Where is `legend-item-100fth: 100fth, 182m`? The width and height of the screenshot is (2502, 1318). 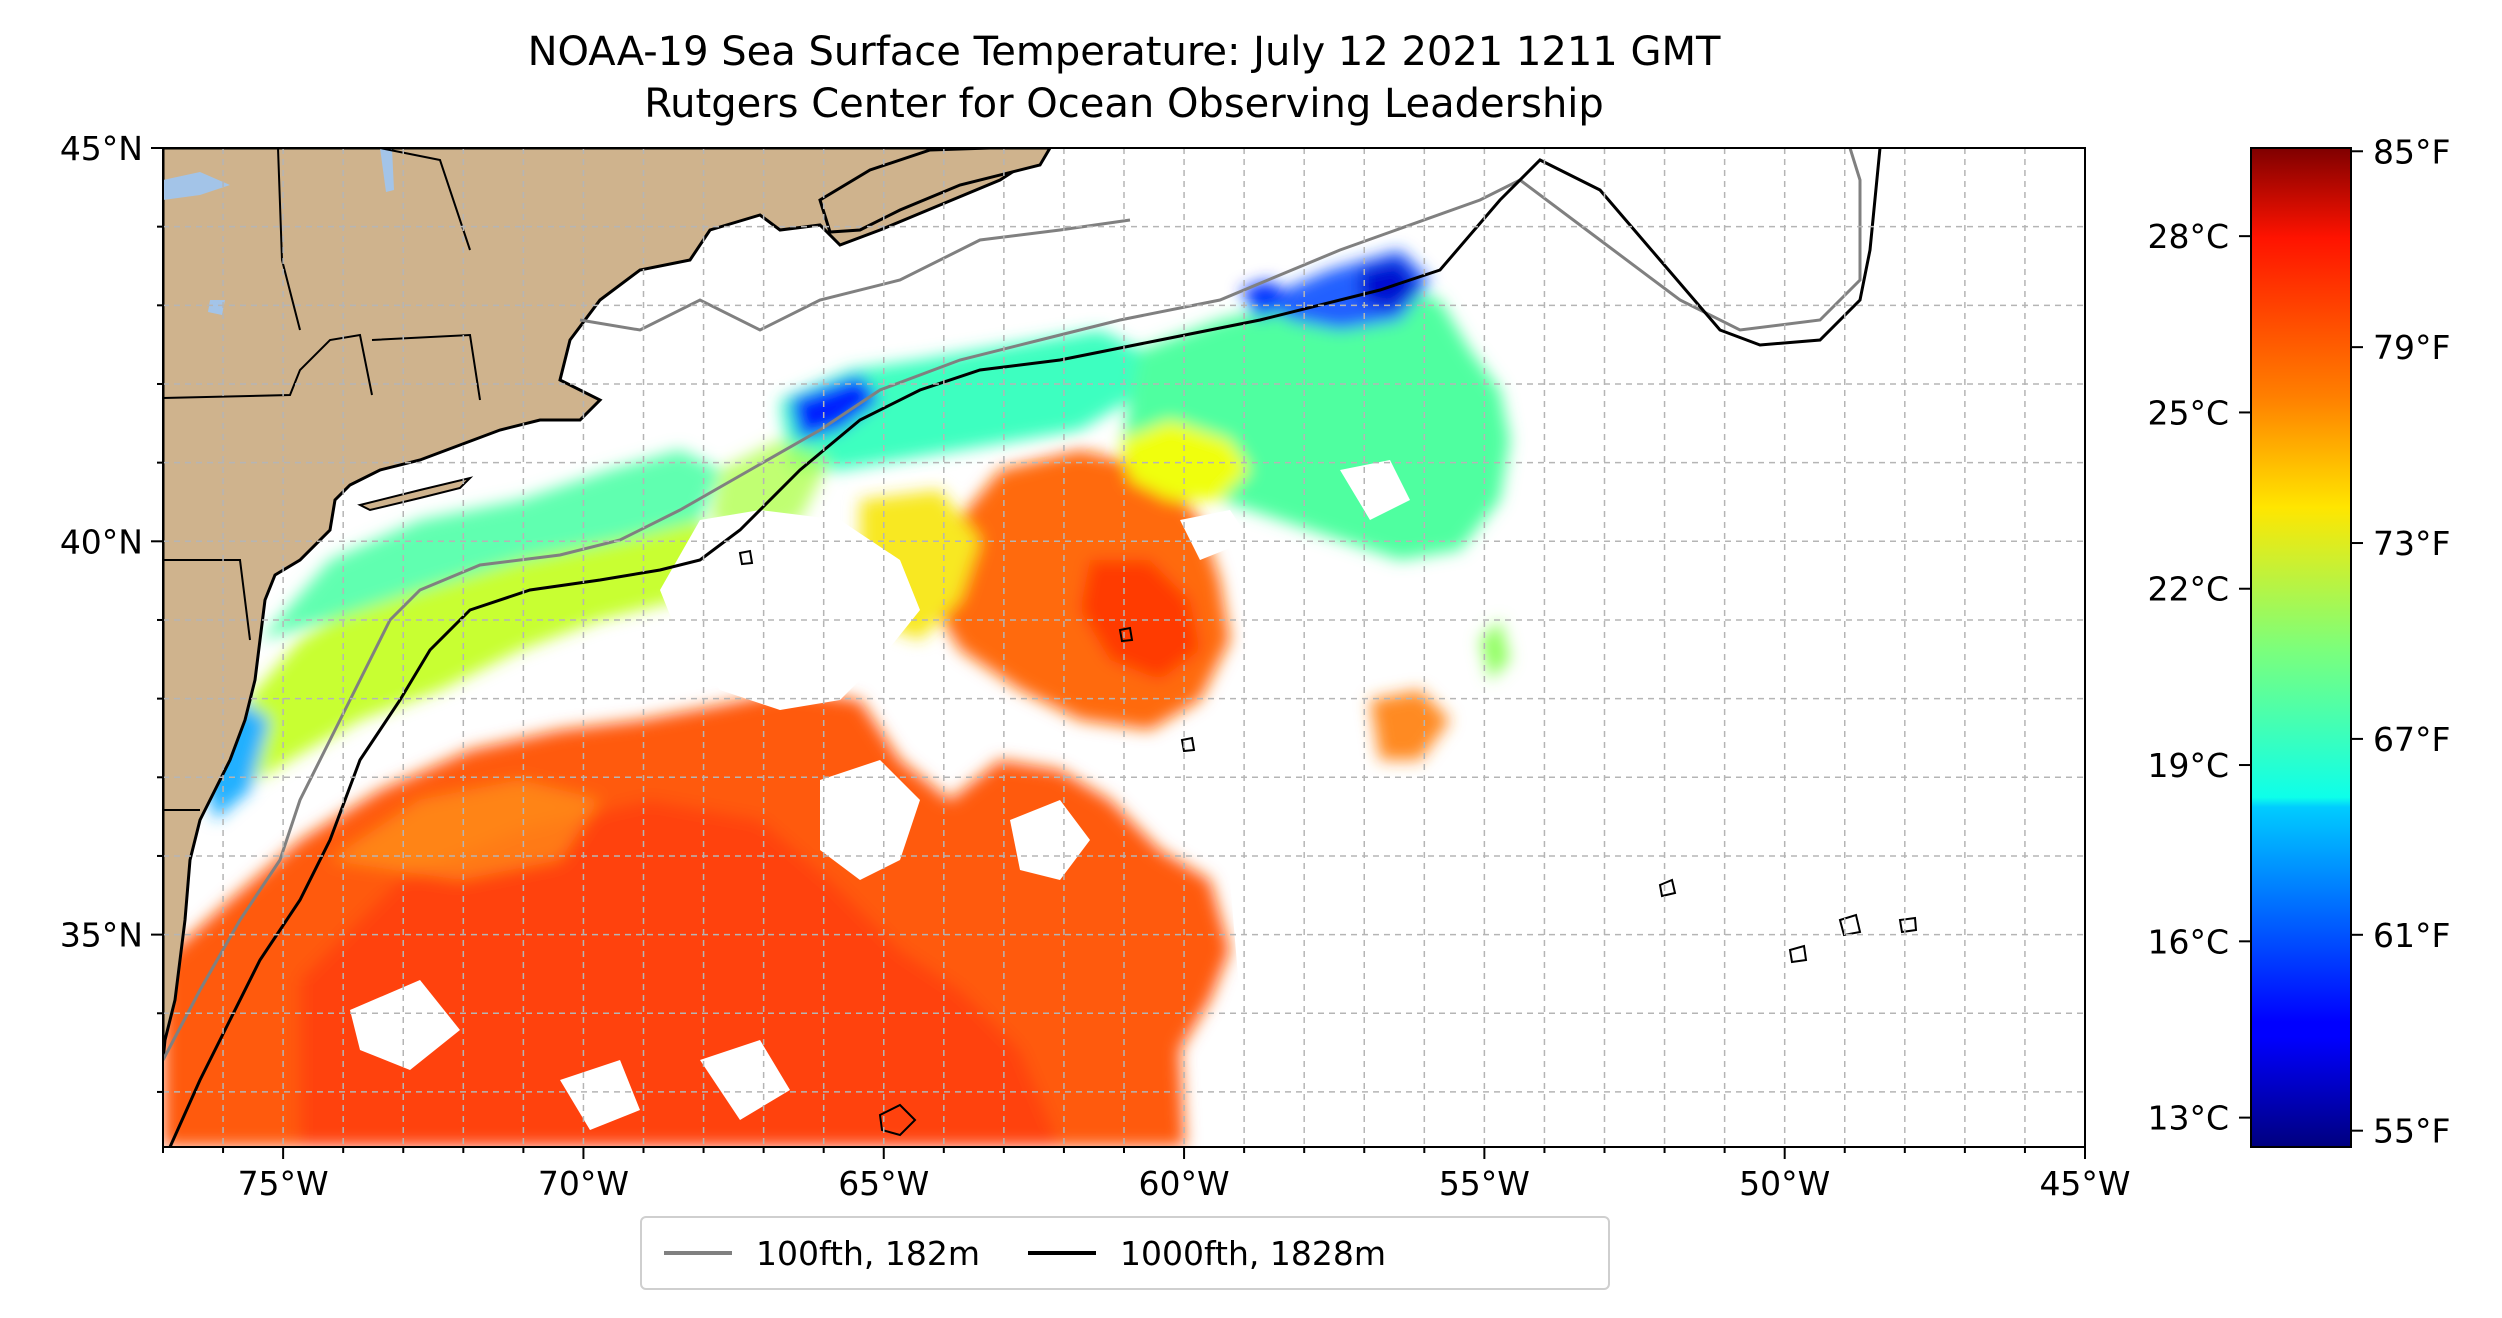 legend-item-100fth: 100fth, 182m is located at coordinates (822, 1253).